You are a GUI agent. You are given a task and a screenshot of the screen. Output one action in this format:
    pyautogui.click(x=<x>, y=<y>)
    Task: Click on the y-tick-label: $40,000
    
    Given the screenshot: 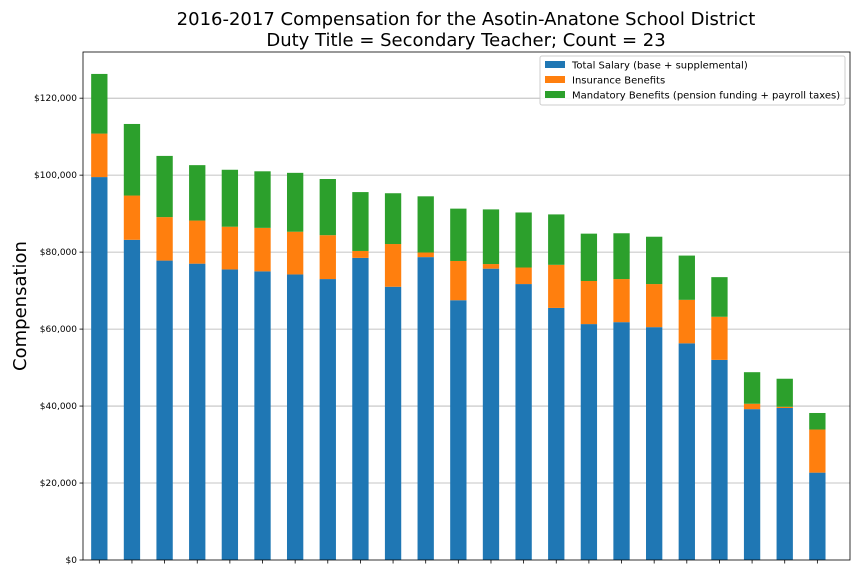 What is the action you would take?
    pyautogui.click(x=58, y=407)
    